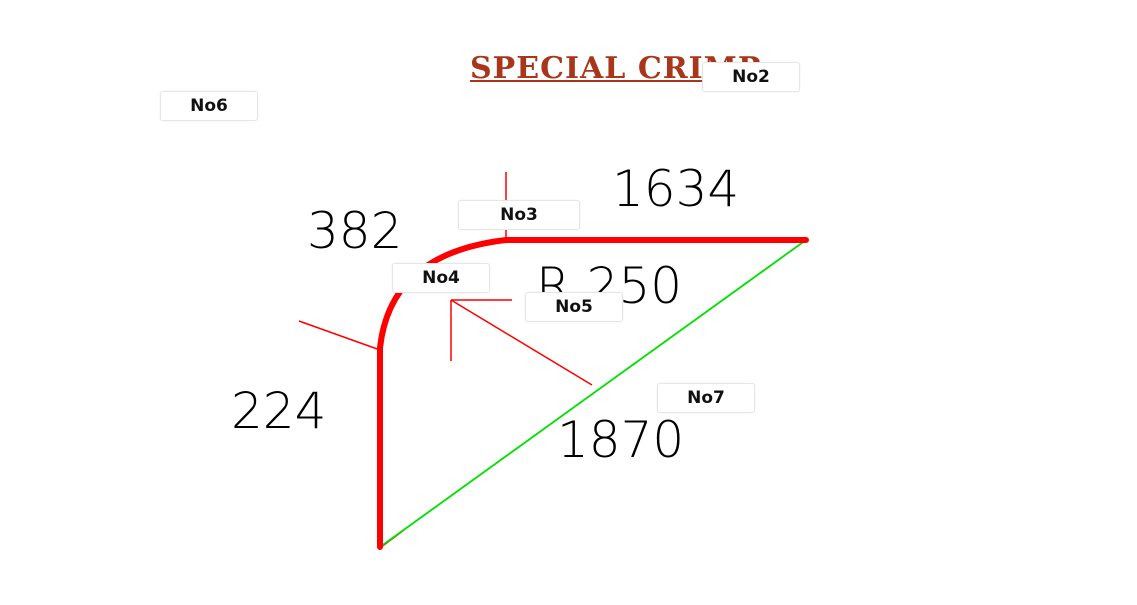 The height and width of the screenshot is (605, 1137). I want to click on radius-leader-line, so click(521, 342).